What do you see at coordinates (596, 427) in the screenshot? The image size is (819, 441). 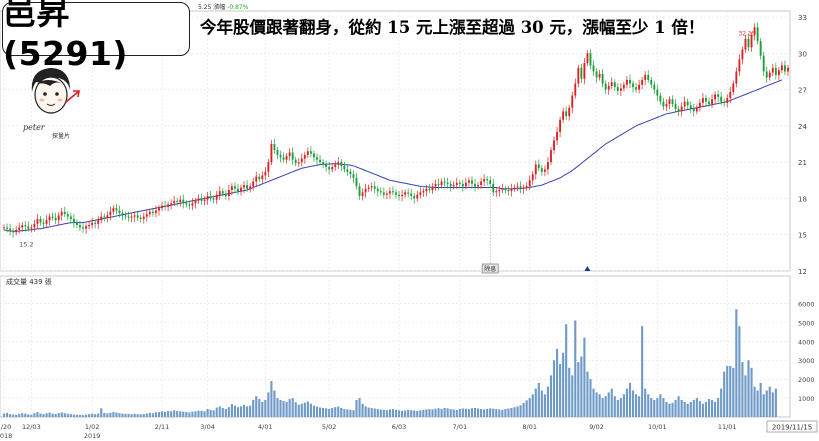 I see `x-tick-label: 9/02` at bounding box center [596, 427].